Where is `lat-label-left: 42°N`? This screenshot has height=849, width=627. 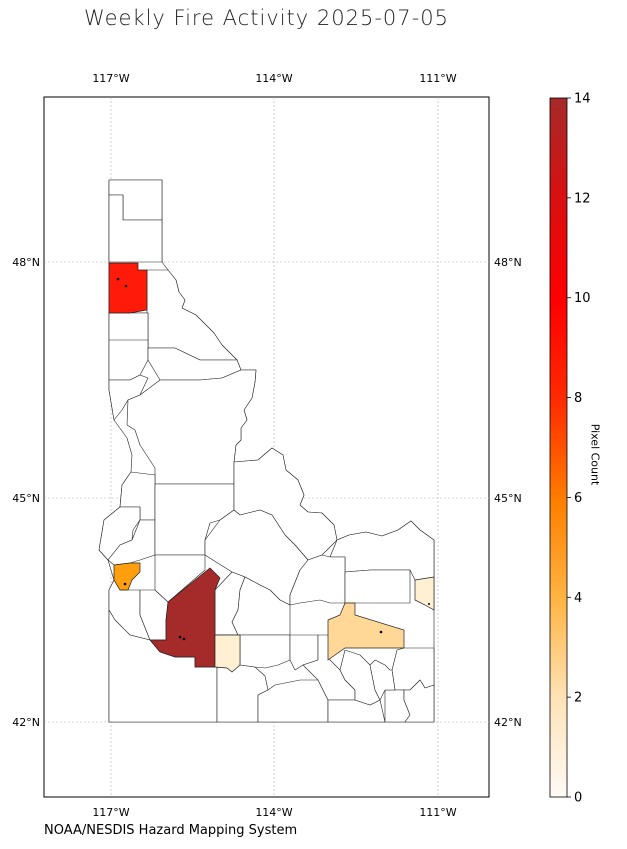
lat-label-left: 42°N is located at coordinates (26, 722).